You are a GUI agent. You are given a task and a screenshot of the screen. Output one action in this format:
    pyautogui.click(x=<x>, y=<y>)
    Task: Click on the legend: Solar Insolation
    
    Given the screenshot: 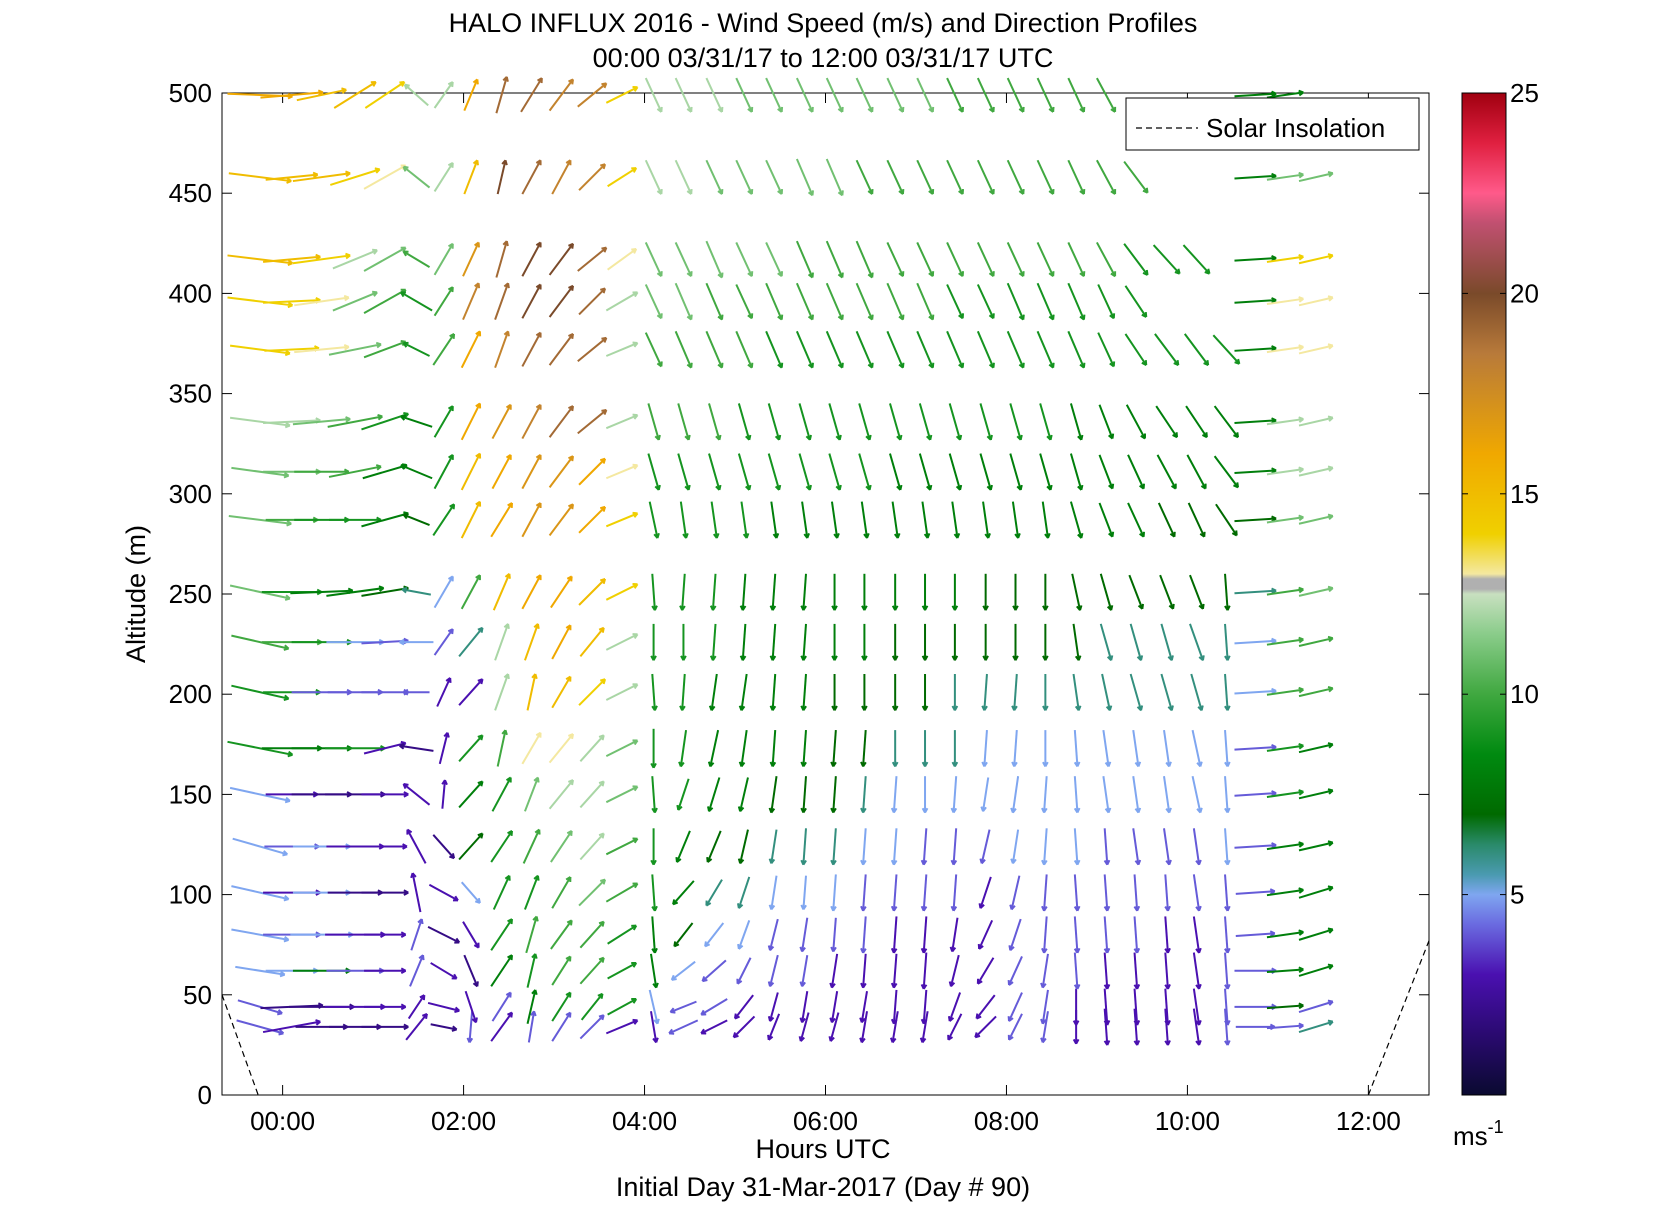 What is the action you would take?
    pyautogui.click(x=1272, y=124)
    